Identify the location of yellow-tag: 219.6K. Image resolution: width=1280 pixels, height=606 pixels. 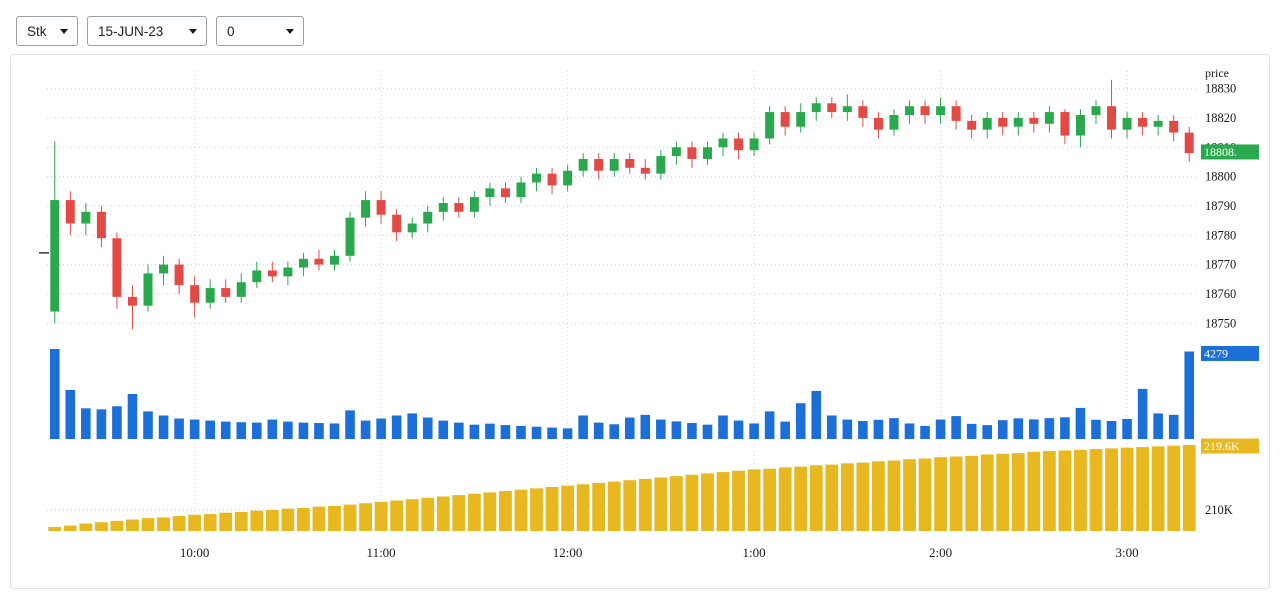
(1222, 446).